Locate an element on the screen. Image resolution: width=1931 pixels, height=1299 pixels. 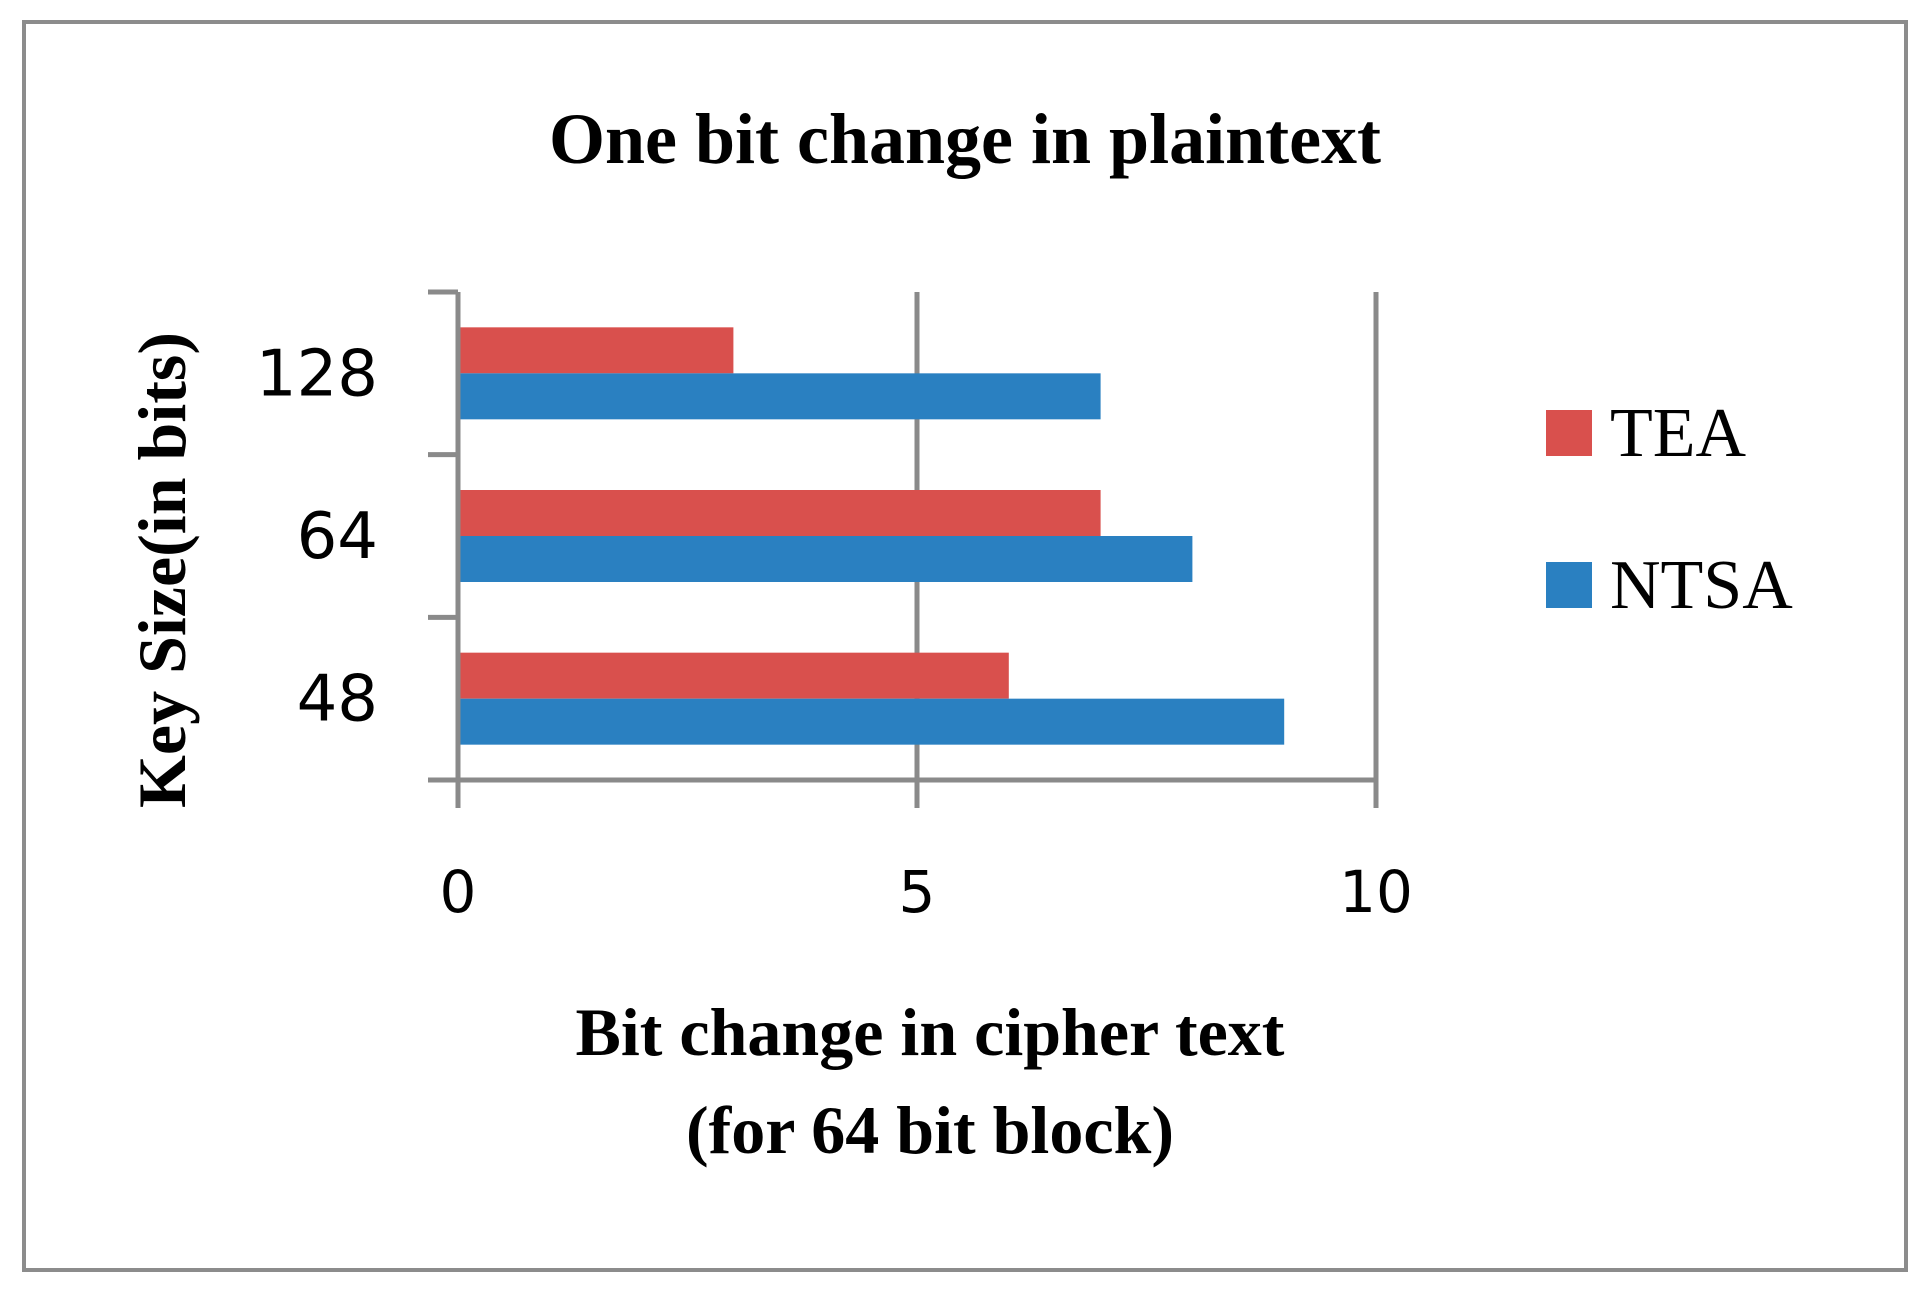
x-axis-label-line-1: Bit change in cipher text is located at coordinates (930, 1032).